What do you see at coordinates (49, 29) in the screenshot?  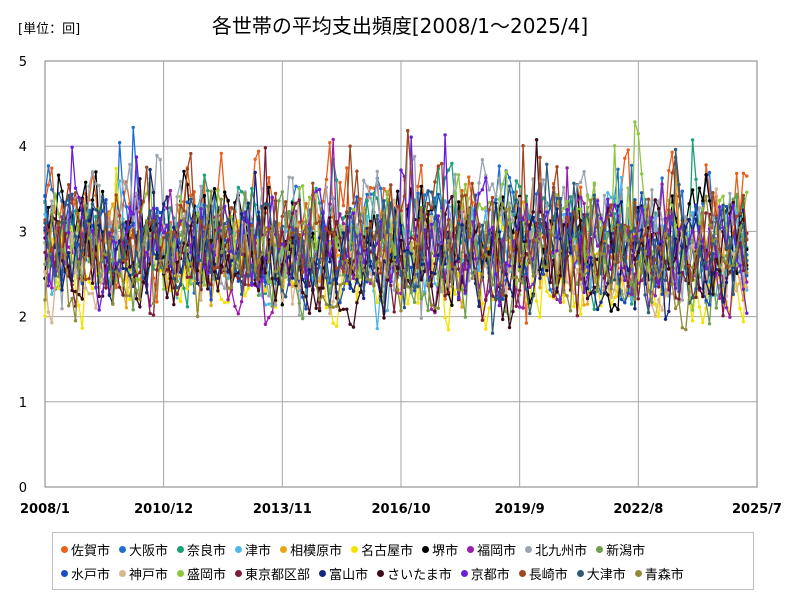 I see `unit-label: [単位：回]` at bounding box center [49, 29].